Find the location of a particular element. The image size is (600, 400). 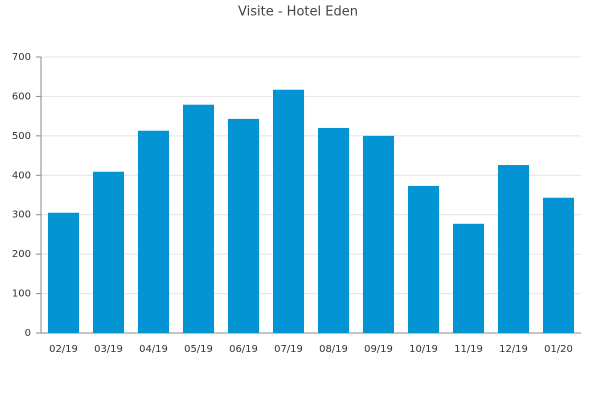

y-tick-label: 700 is located at coordinates (21, 57).